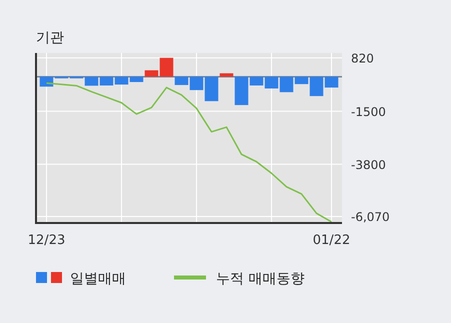 Image resolution: width=451 pixels, height=323 pixels. What do you see at coordinates (98, 279) in the screenshot?
I see `legend-label: 일별매매` at bounding box center [98, 279].